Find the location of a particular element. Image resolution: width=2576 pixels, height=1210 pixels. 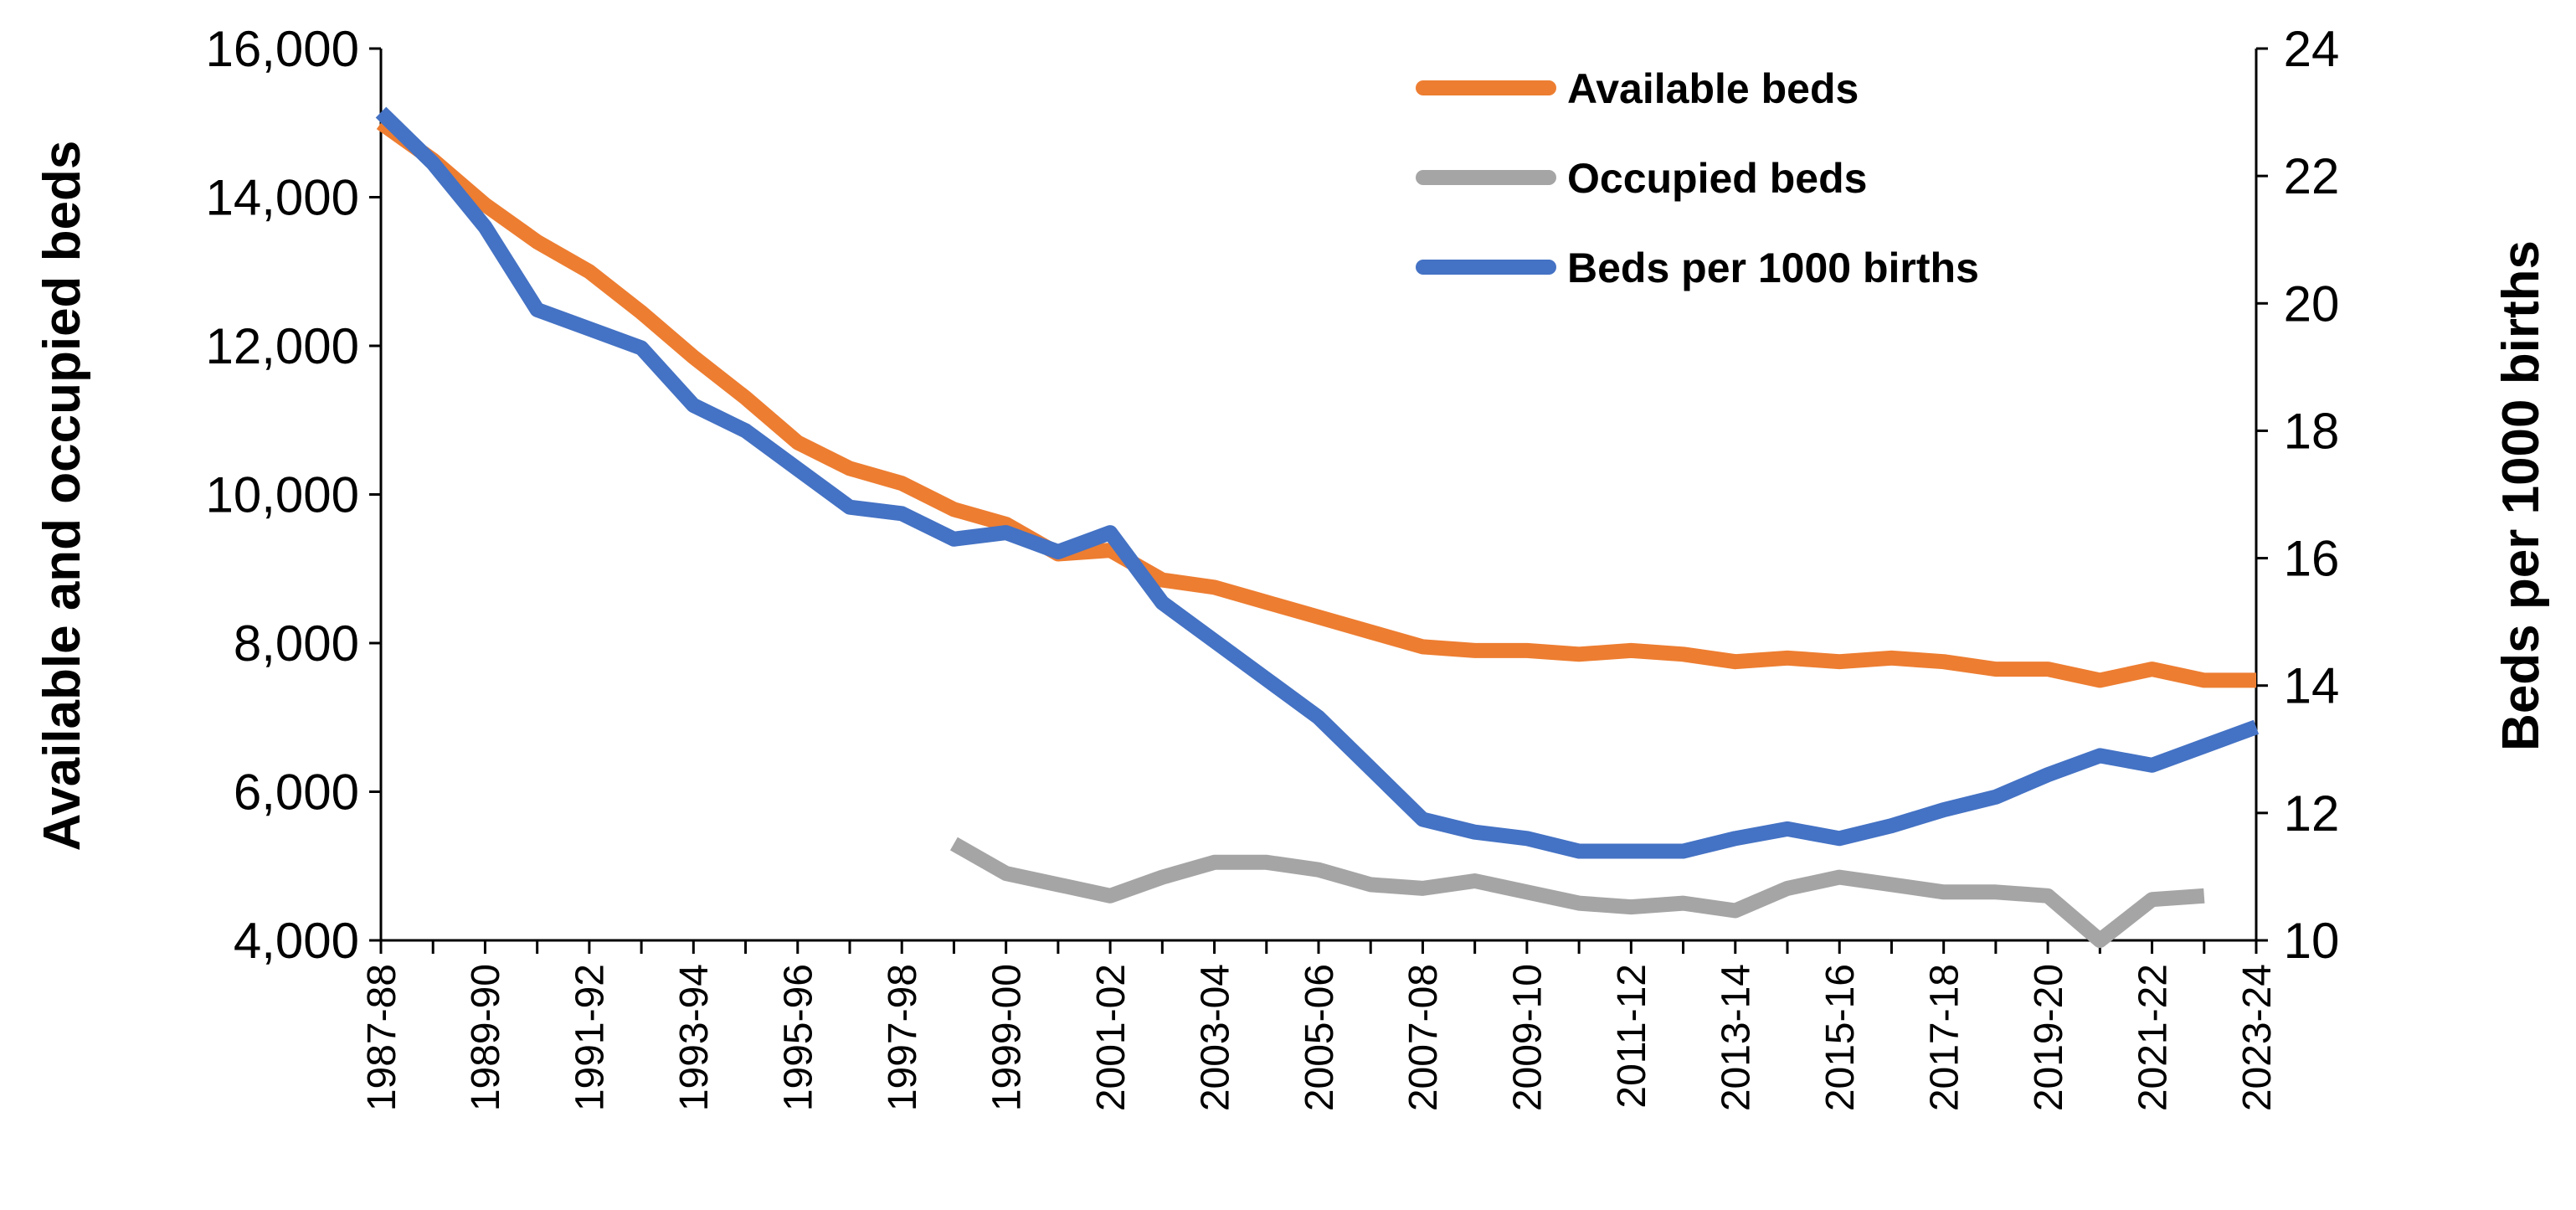

x-tick-label: 1999-00 is located at coordinates (1007, 1037).